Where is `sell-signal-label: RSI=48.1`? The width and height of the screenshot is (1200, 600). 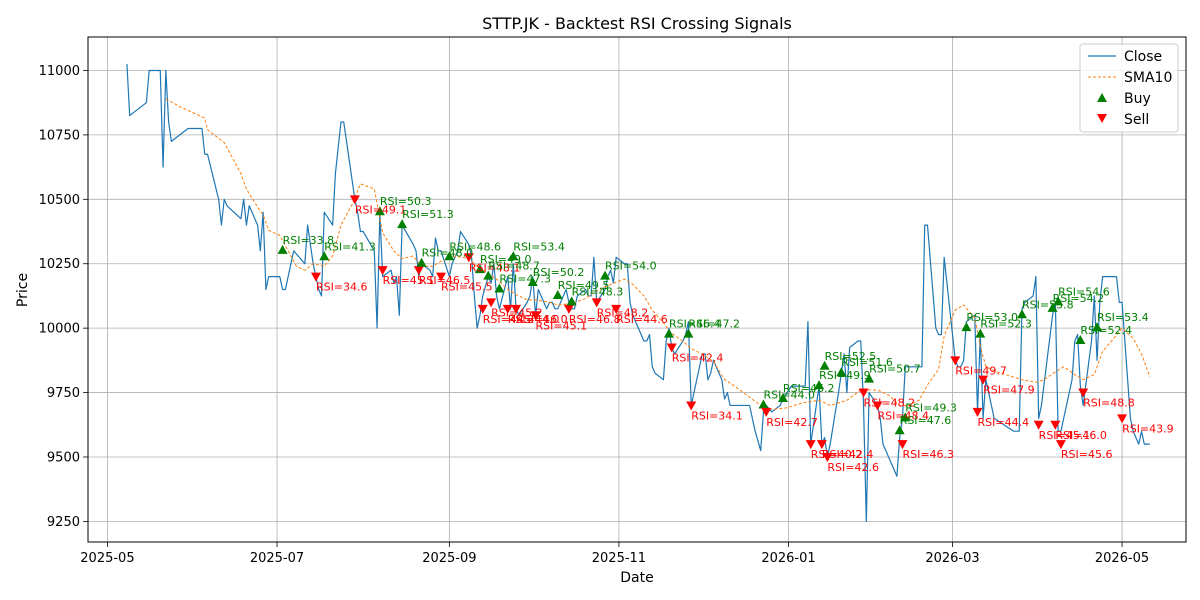
sell-signal-label: RSI=48.1 is located at coordinates (495, 267).